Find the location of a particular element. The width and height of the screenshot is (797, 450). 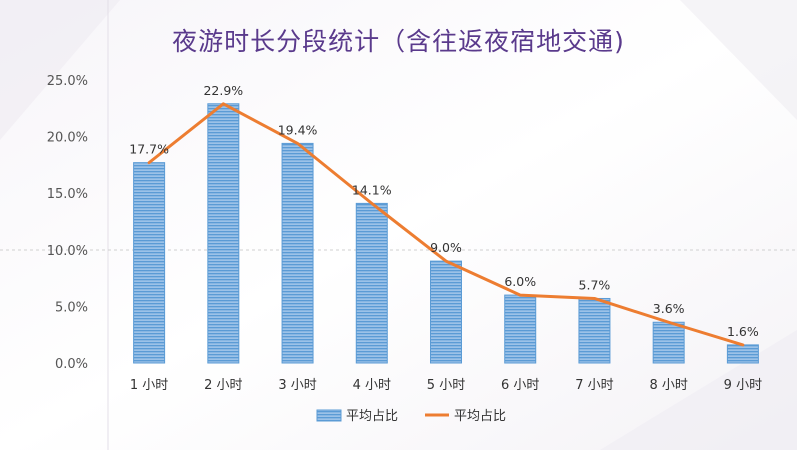

x-tick-label: 6 小时 is located at coordinates (520, 385).